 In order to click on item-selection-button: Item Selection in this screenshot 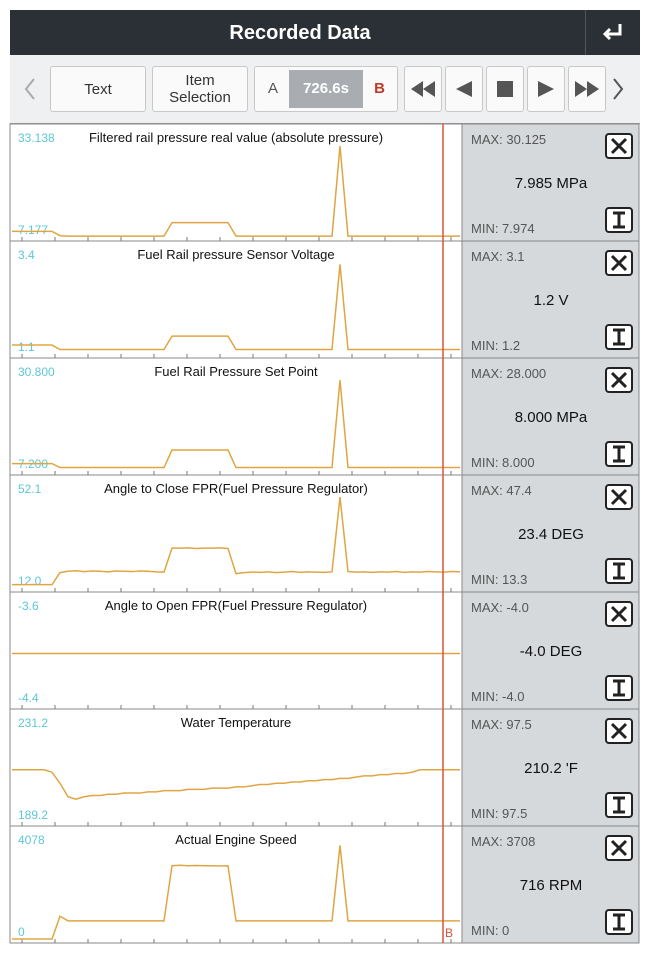, I will do `click(200, 89)`.